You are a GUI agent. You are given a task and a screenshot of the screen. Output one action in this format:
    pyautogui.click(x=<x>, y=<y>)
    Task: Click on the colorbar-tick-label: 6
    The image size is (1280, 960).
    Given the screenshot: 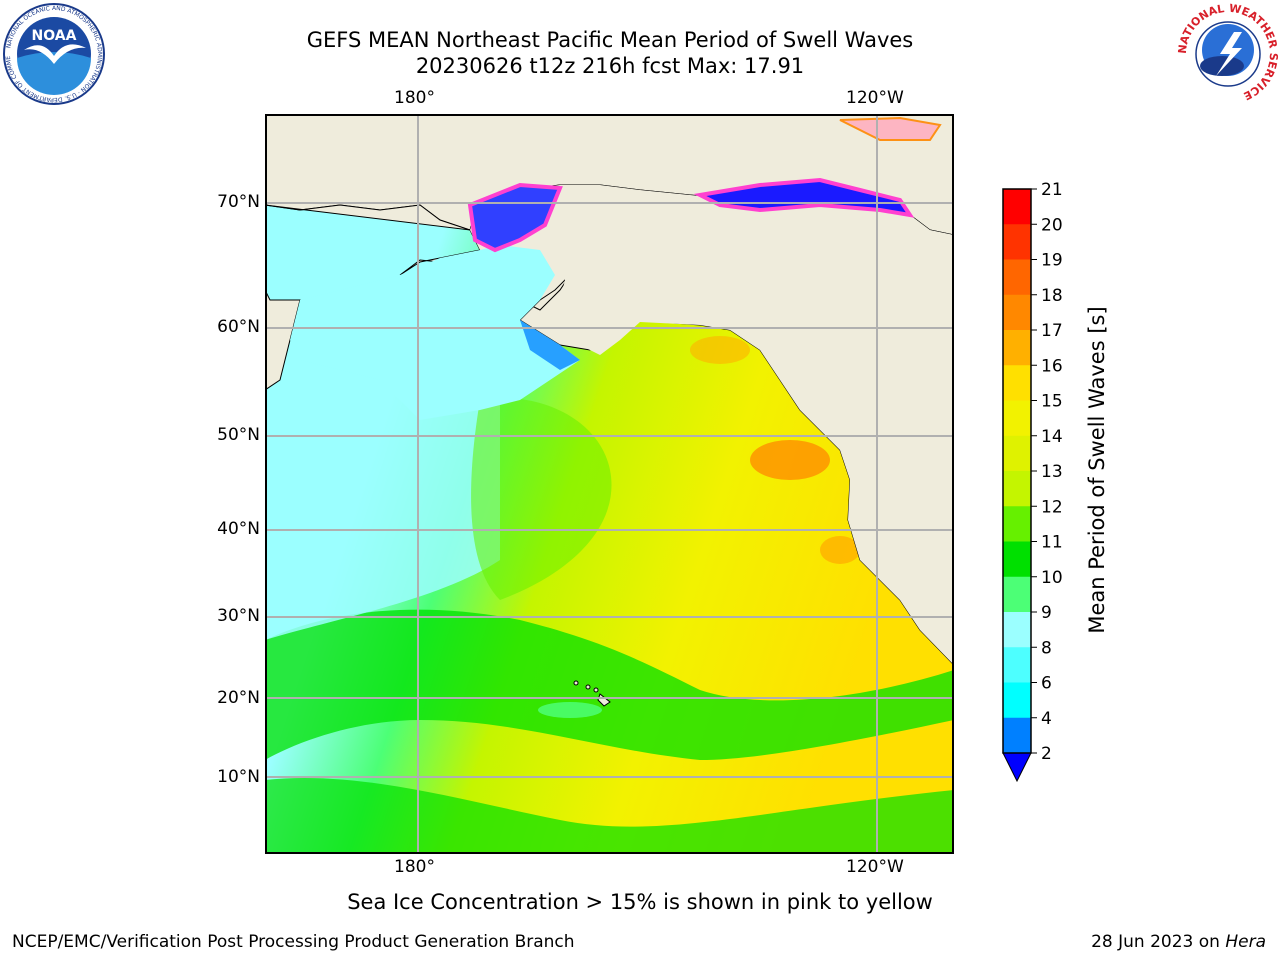 What is the action you would take?
    pyautogui.click(x=1046, y=684)
    